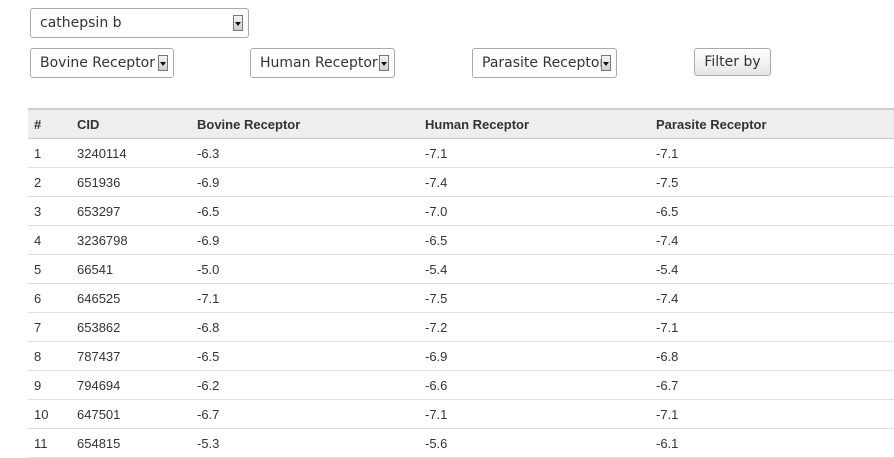 The width and height of the screenshot is (894, 458). Describe the element at coordinates (49, 298) in the screenshot. I see `cell-number: 6` at that location.